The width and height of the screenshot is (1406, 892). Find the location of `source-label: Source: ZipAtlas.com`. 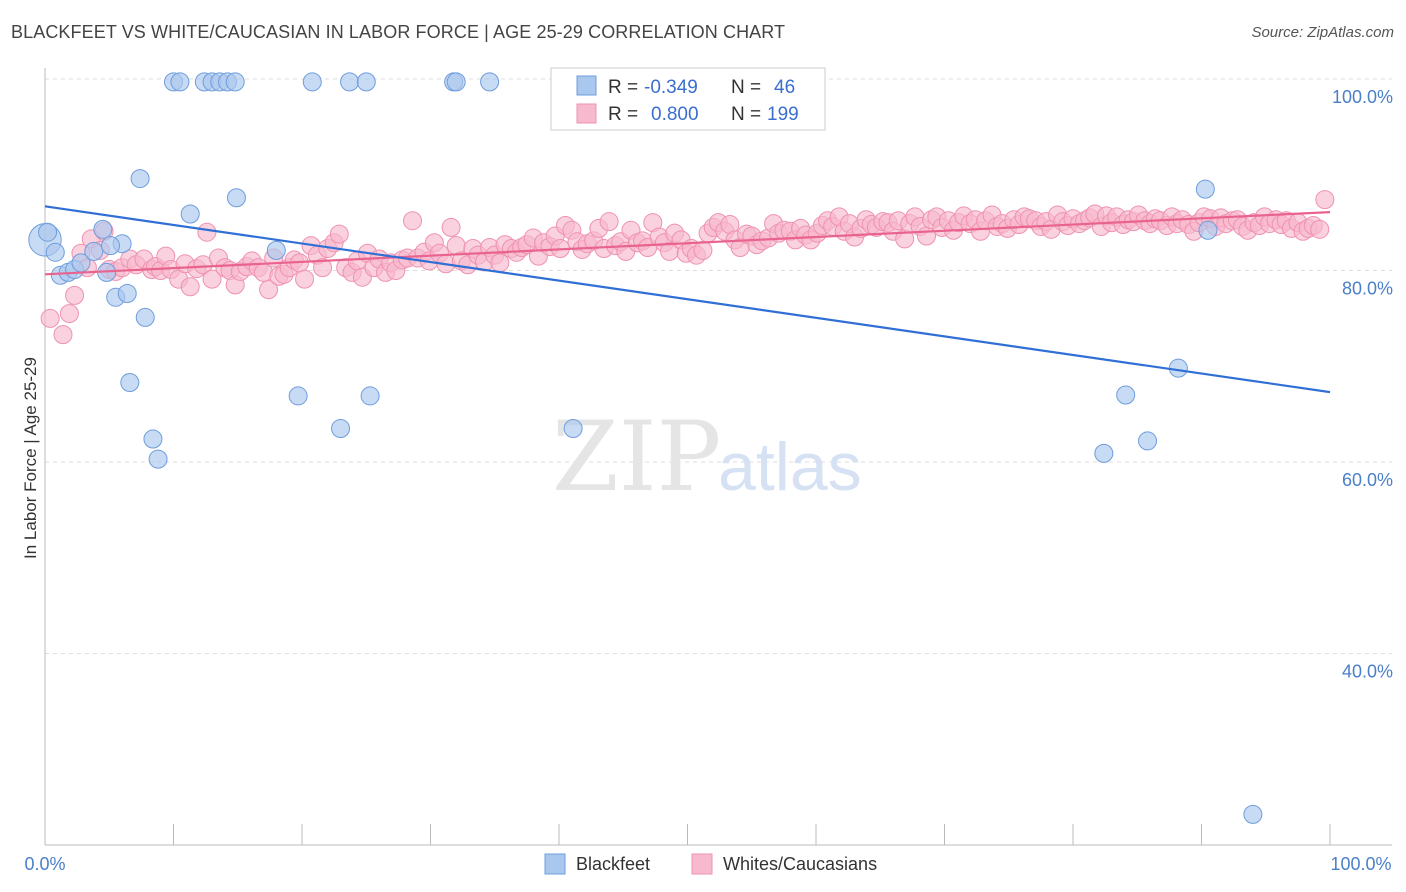

source-label: Source: ZipAtlas.com is located at coordinates (1322, 32).